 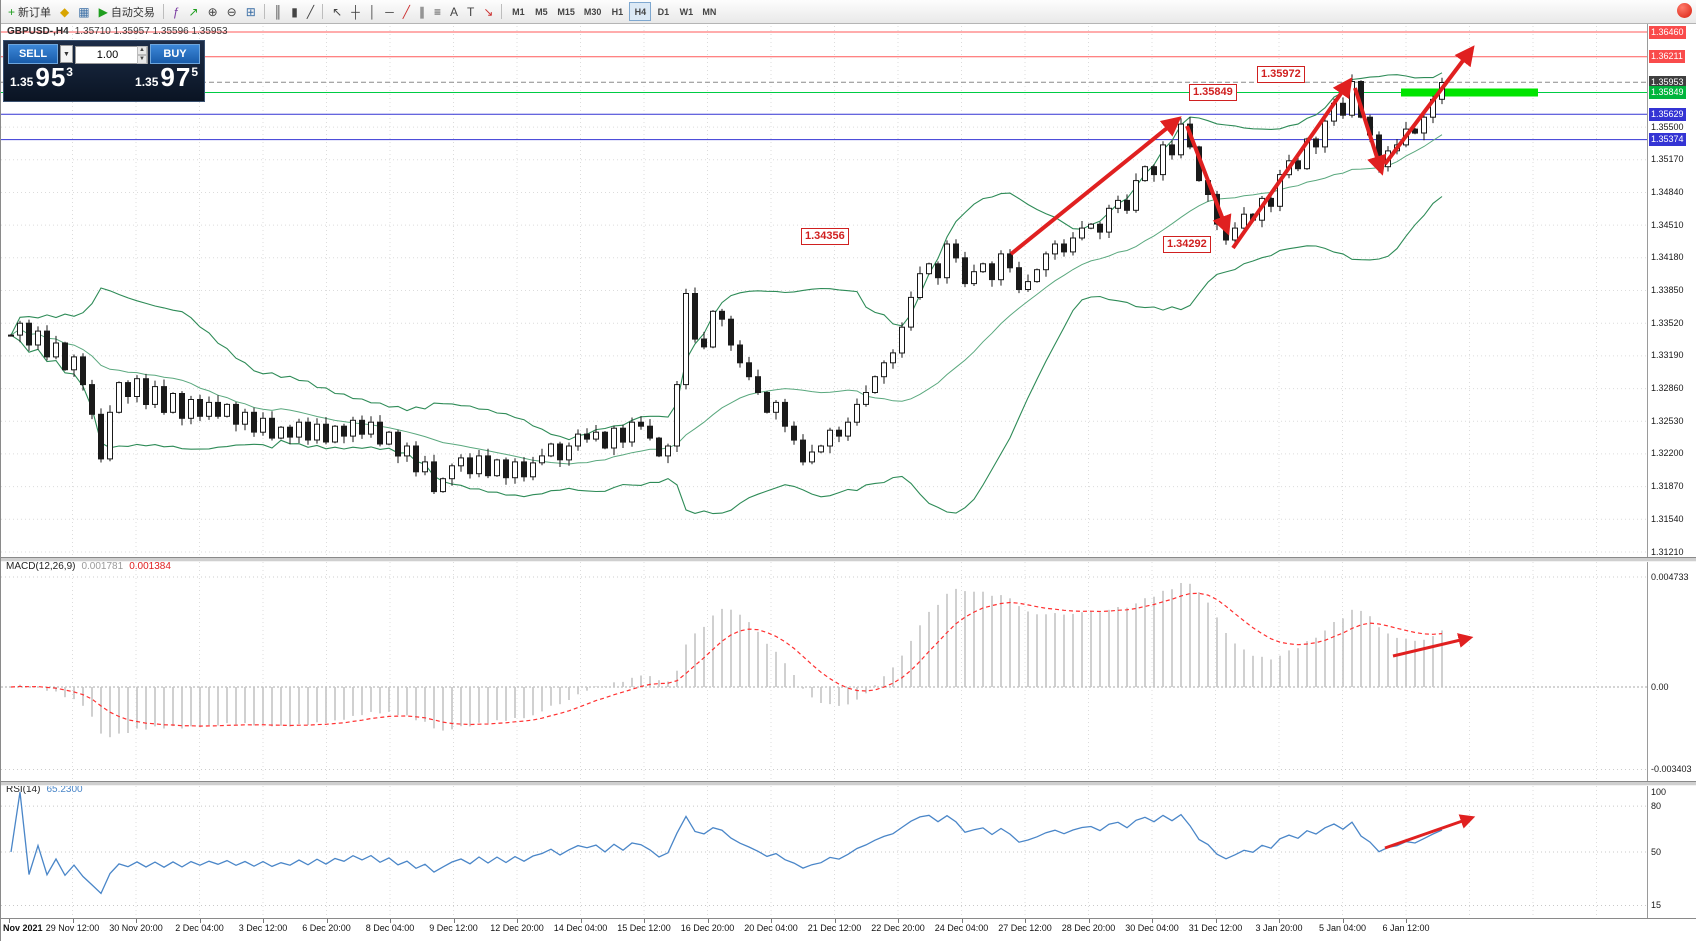 What do you see at coordinates (142, 59) in the screenshot?
I see `volume-down-icon: ▼` at bounding box center [142, 59].